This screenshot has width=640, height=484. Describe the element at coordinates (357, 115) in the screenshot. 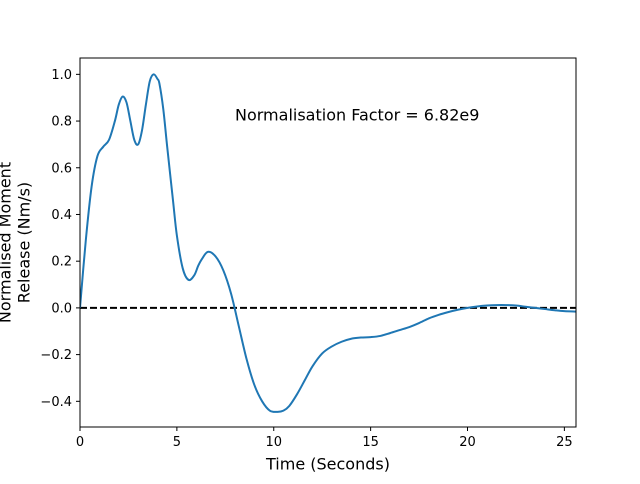

I see `annotation-text: Normalisation Factor = 6.82e9` at that location.